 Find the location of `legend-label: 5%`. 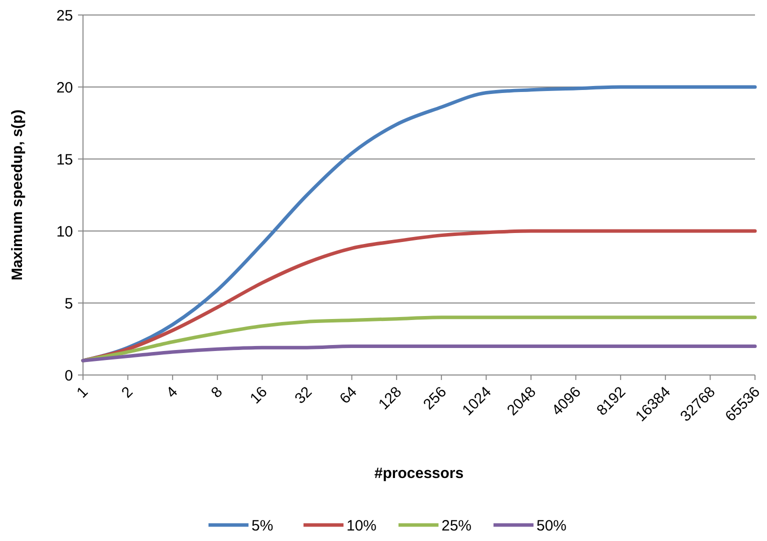

legend-label: 5% is located at coordinates (263, 525).